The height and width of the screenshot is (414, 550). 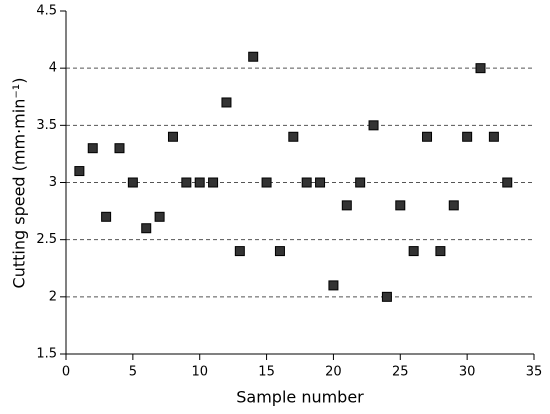 I want to click on x-tick-label: 15, so click(x=266, y=372).